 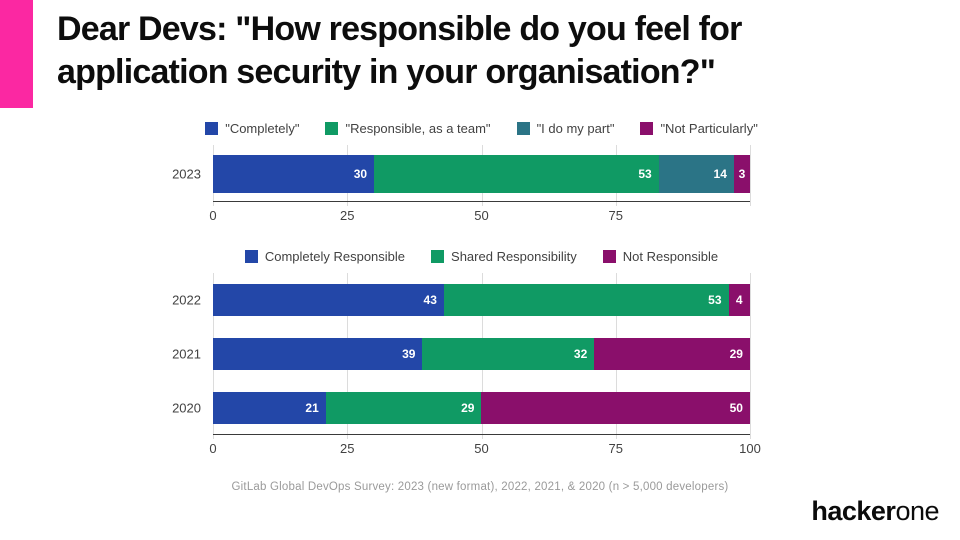 What do you see at coordinates (186, 173) in the screenshot?
I see `category-label: 2023` at bounding box center [186, 173].